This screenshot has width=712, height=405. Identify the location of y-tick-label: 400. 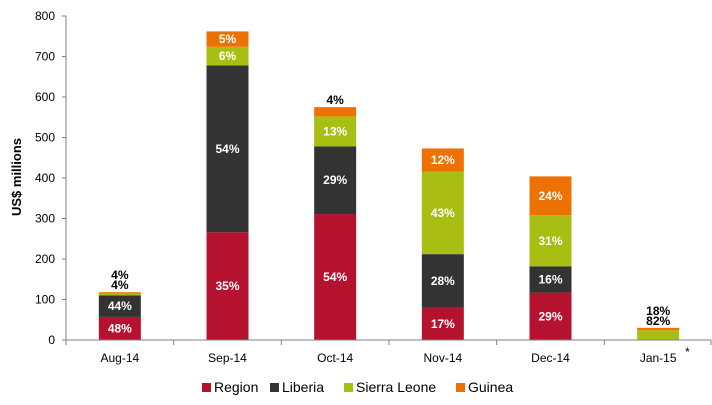
(45, 178).